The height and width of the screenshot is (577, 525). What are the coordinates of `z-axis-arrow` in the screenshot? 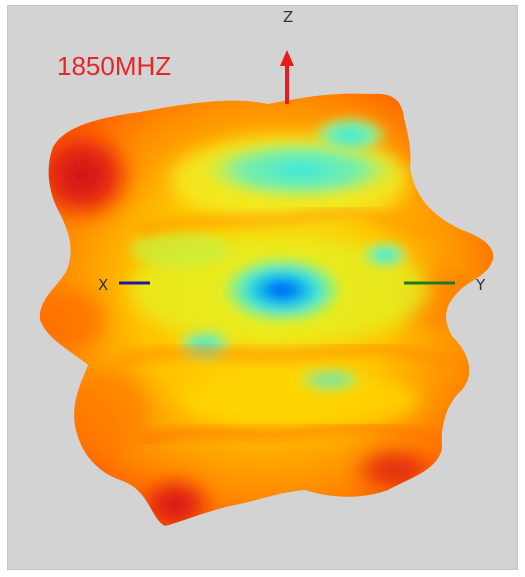 It's located at (287, 77).